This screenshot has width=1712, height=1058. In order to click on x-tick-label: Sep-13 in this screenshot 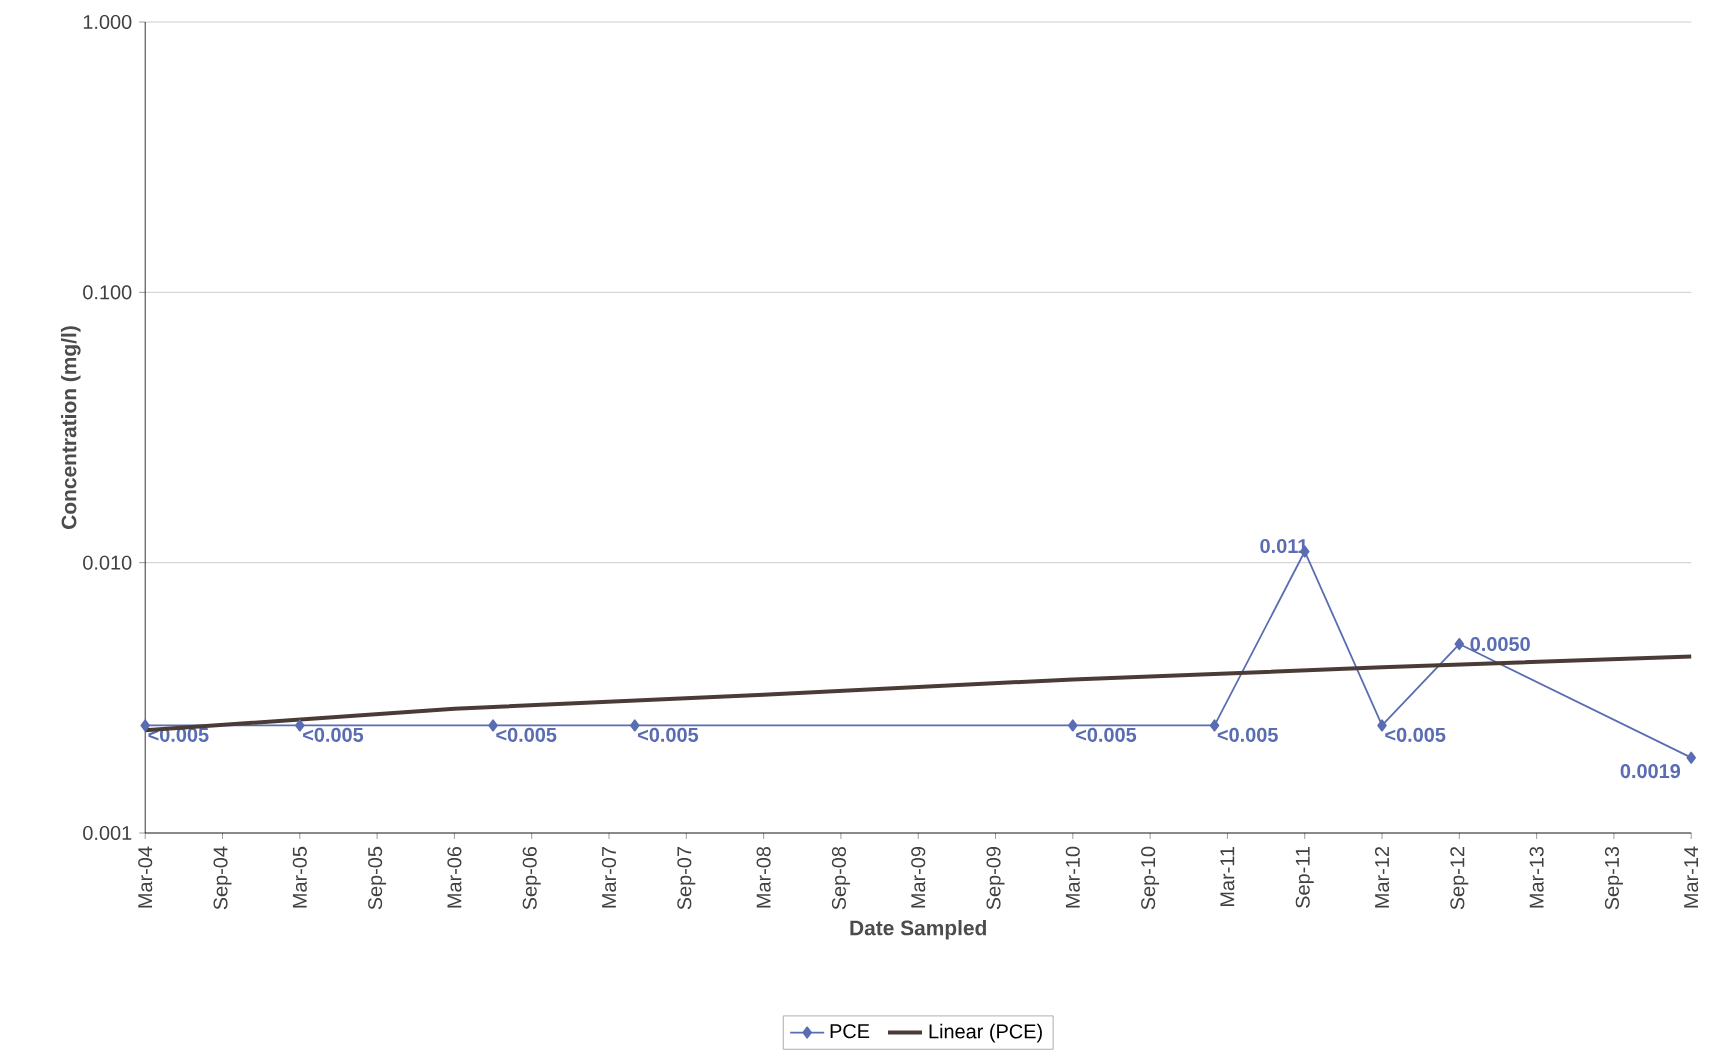, I will do `click(1613, 878)`.